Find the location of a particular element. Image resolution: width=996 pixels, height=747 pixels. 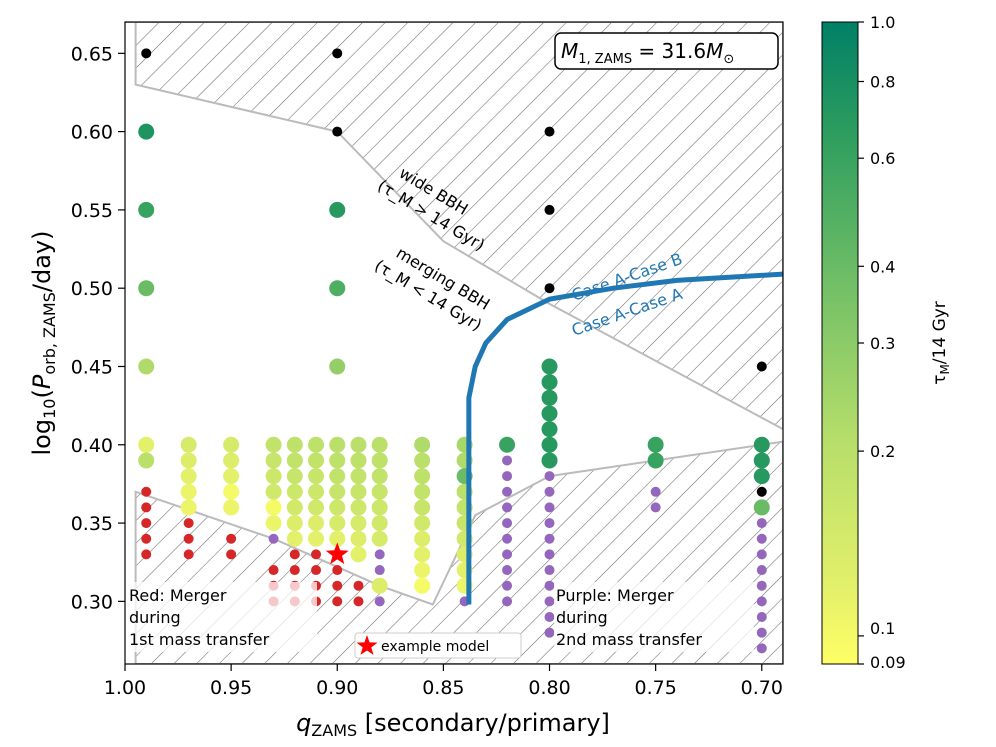

red-annotation: Red: Merger during 1st mass transfer is located at coordinates (222, 617).